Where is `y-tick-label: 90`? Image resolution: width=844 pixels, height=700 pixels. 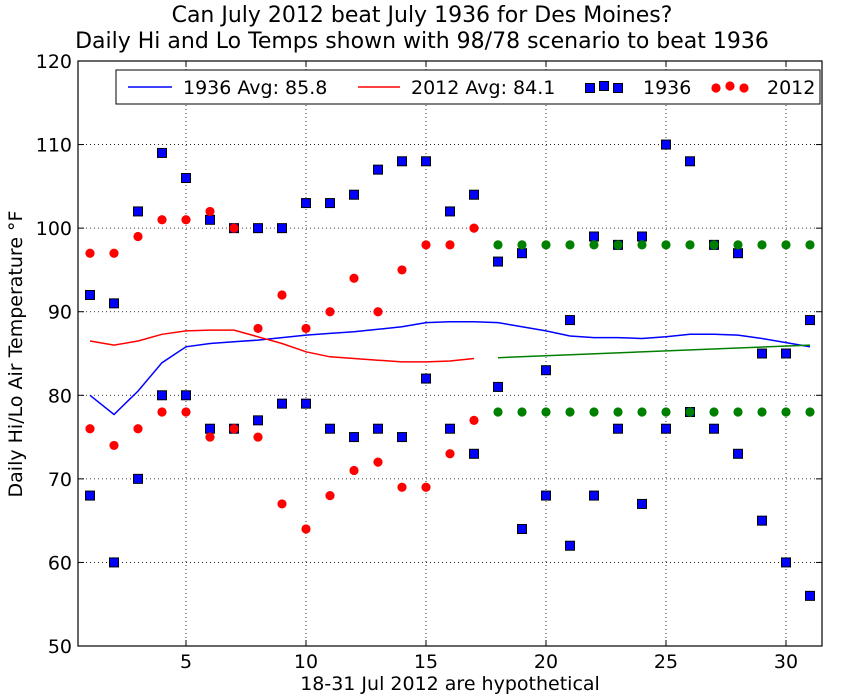
y-tick-label: 90 is located at coordinates (60, 313).